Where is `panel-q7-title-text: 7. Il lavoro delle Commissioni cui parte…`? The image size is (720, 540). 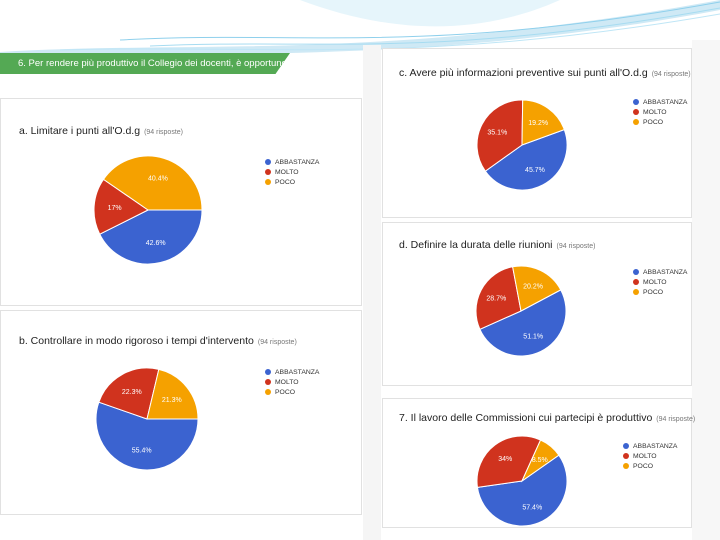
panel-q7-title-text: 7. Il lavoro delle Commissioni cui parte… is located at coordinates (526, 418).